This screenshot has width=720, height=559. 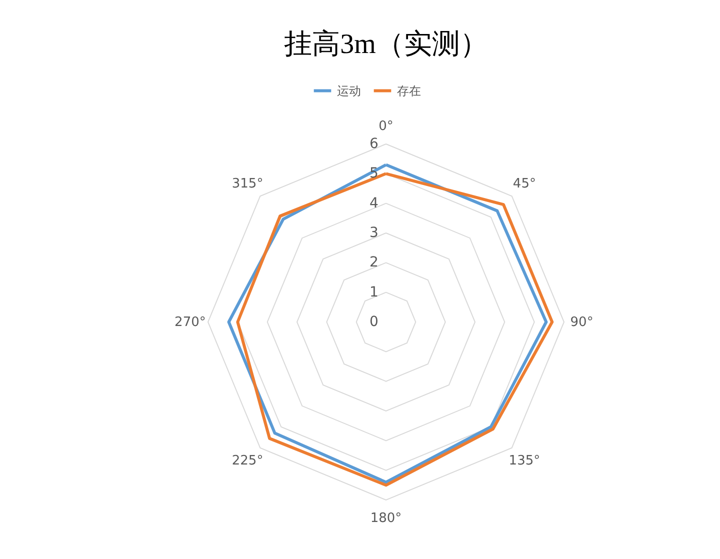 I want to click on spoke-label: 315°, so click(x=248, y=184).